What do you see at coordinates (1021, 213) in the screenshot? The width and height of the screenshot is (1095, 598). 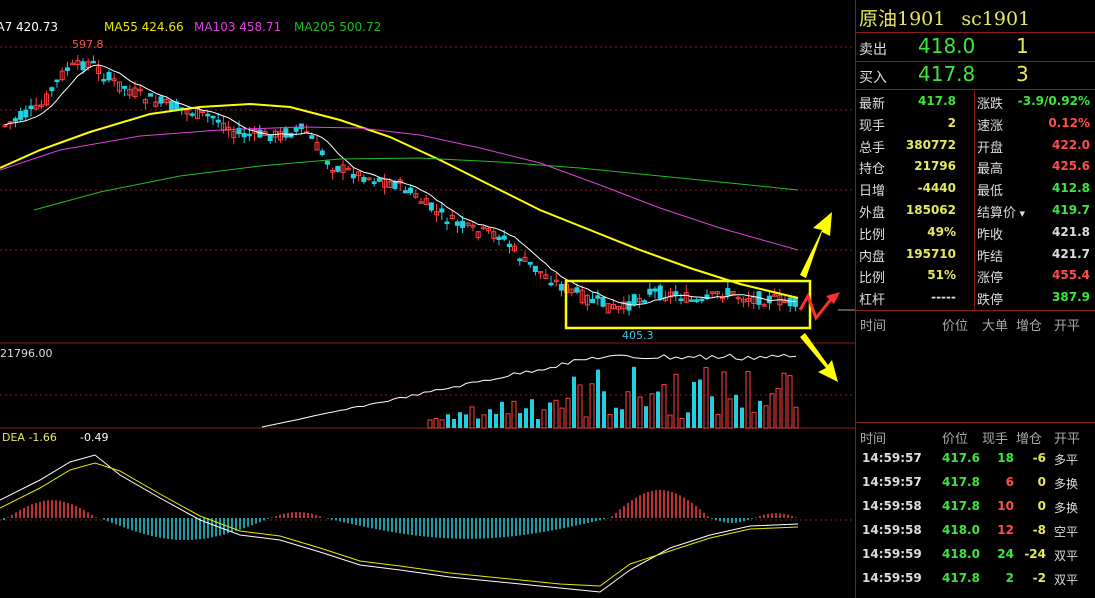 I see `dropdown-arrow-icon: ▾` at bounding box center [1021, 213].